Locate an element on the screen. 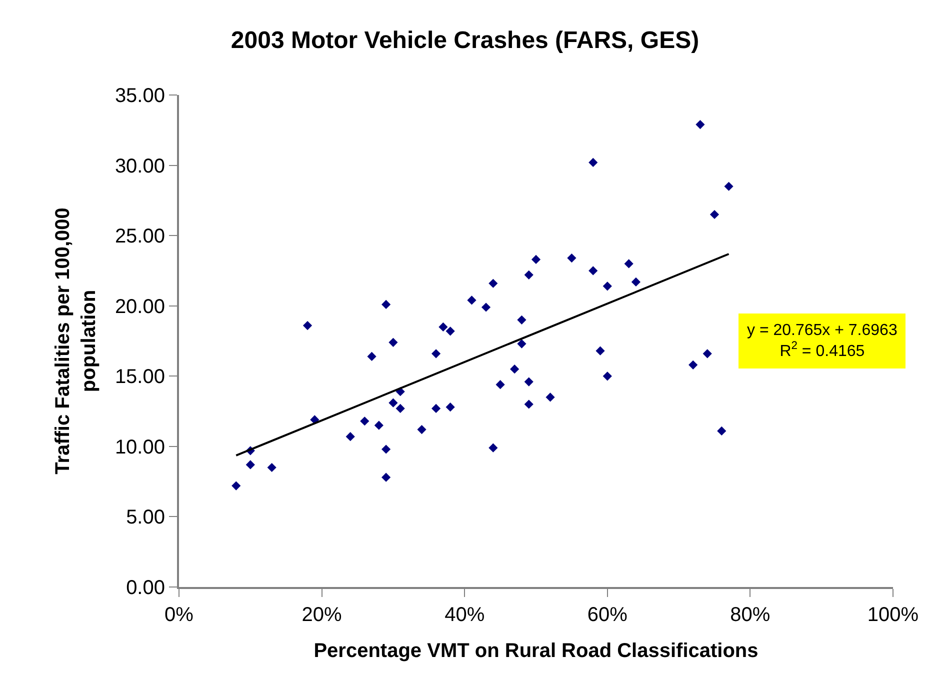 This screenshot has width=930, height=694. y-tick-label: 5.00 is located at coordinates (145, 517).